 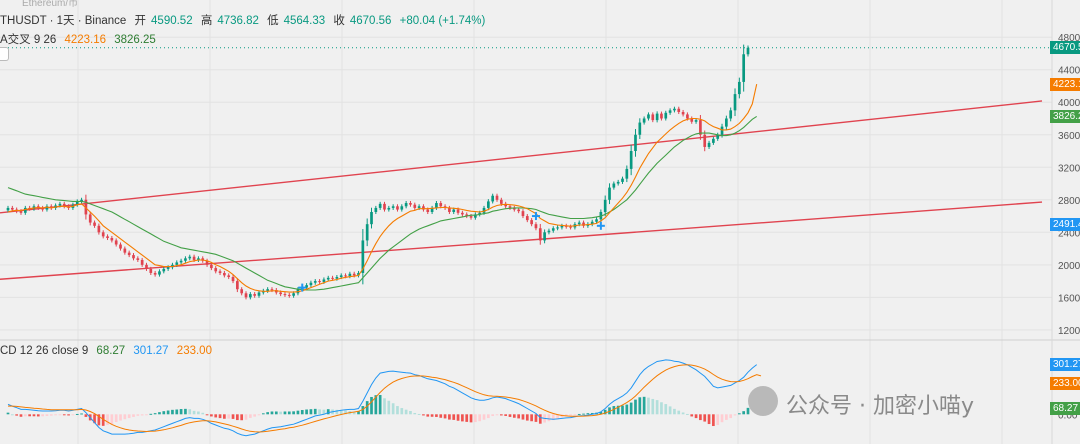 What do you see at coordinates (1069, 168) in the screenshot?
I see `y-tick-label: 3200.0` at bounding box center [1069, 168].